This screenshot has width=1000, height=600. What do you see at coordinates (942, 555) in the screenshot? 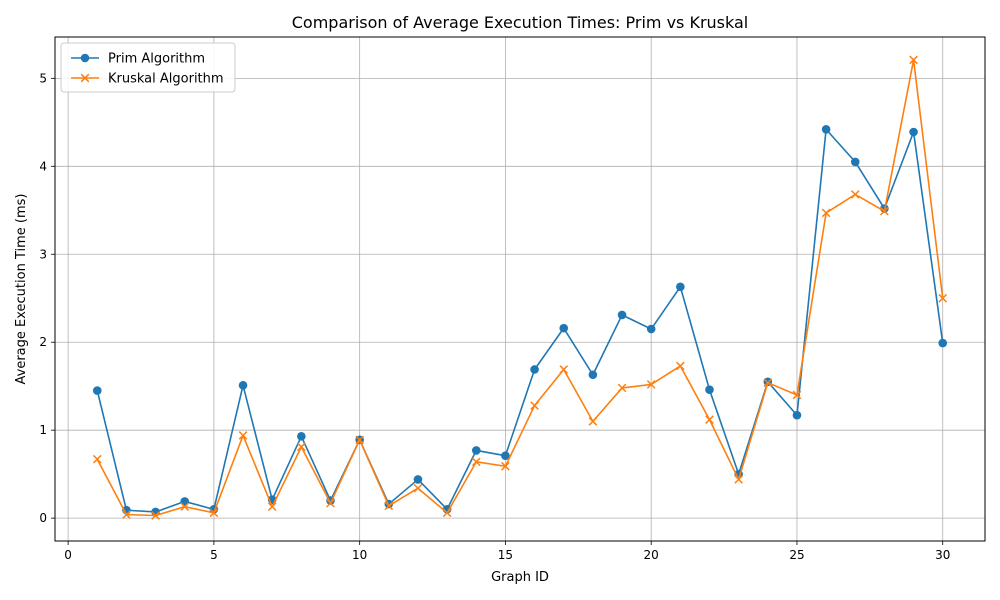
I see `x-tick-label: 30` at bounding box center [942, 555].